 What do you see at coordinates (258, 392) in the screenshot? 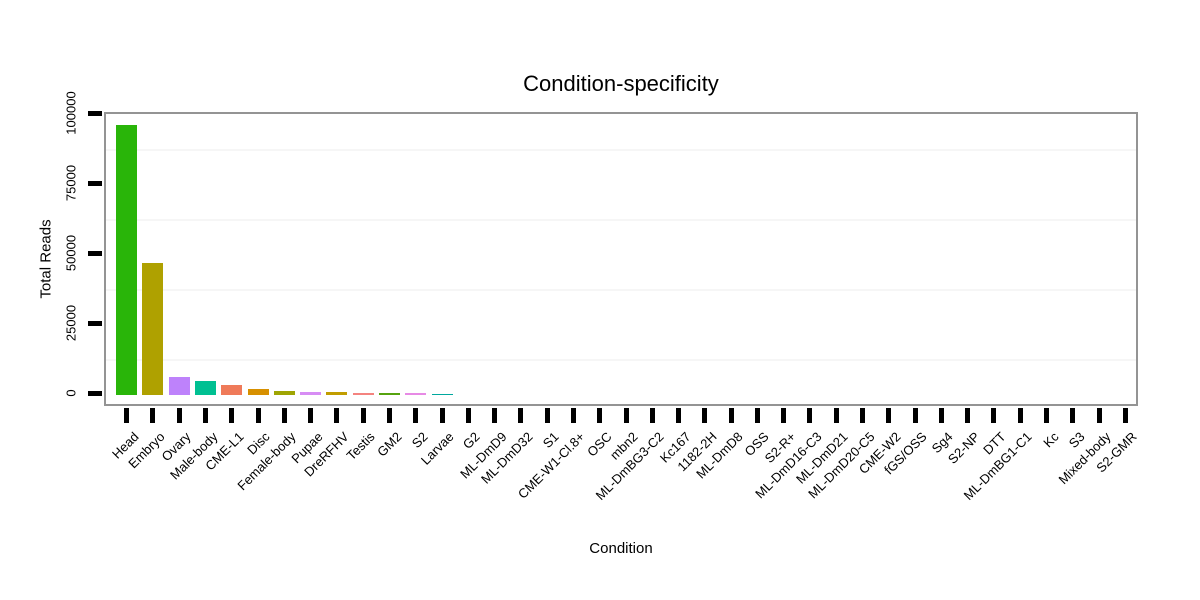
I see `bar-disc` at bounding box center [258, 392].